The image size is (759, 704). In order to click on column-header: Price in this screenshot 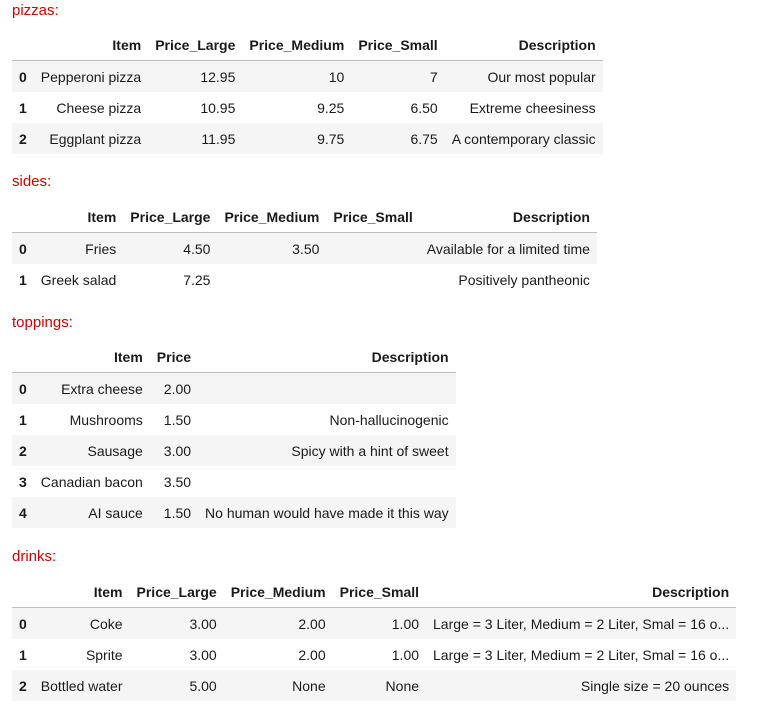, I will do `click(174, 357)`.